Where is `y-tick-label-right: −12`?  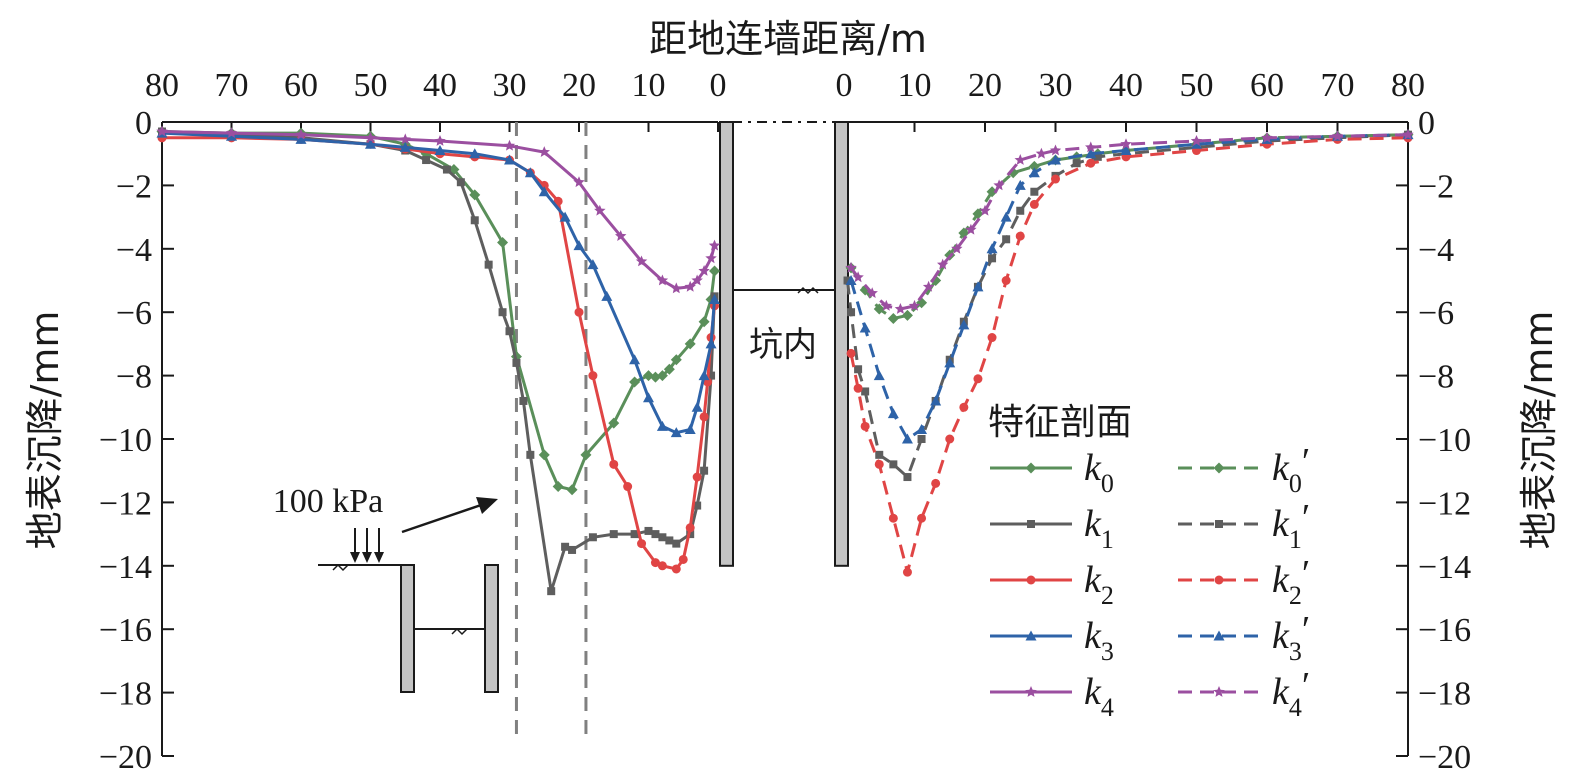
y-tick-label-right: −12 is located at coordinates (1444, 503).